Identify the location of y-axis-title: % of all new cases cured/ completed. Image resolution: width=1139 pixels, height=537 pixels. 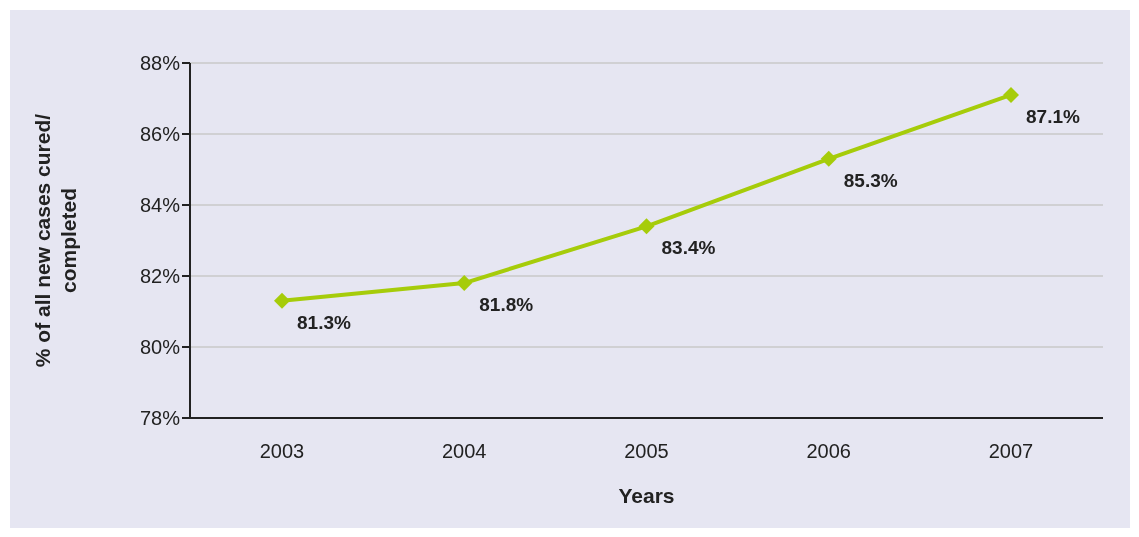
(55, 240).